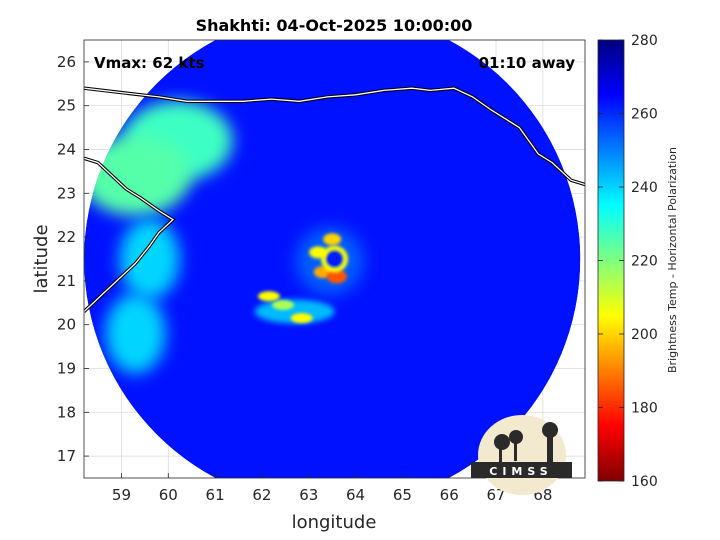 Image resolution: width=720 pixels, height=540 pixels. Describe the element at coordinates (41, 258) in the screenshot. I see `y-axis-label: latitude` at that location.